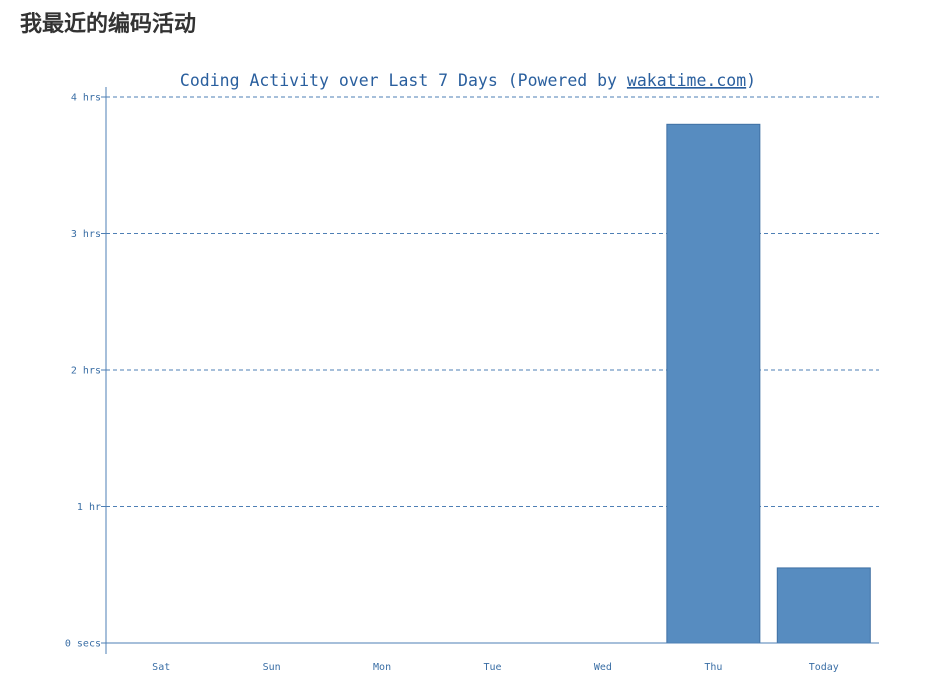 The image size is (933, 687). What do you see at coordinates (86, 371) in the screenshot?
I see `y-tick-label: 2 hrs` at bounding box center [86, 371].